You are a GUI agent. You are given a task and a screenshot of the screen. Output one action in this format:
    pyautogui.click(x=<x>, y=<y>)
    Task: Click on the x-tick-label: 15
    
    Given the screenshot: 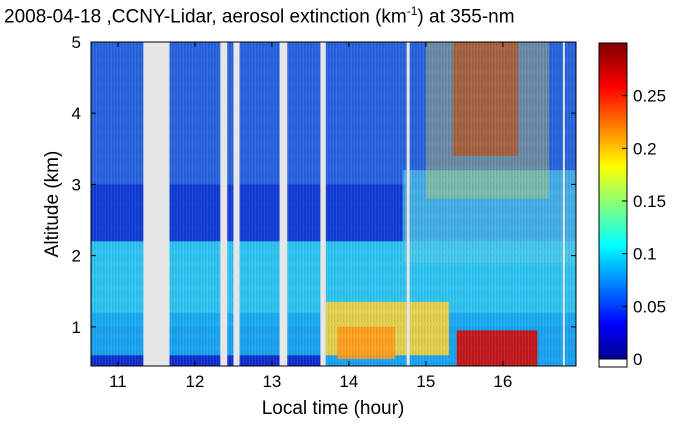 What is the action you would take?
    pyautogui.click(x=425, y=381)
    